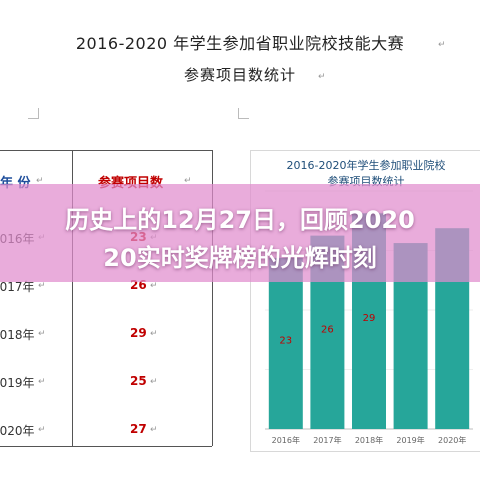 The width and height of the screenshot is (480, 480). What do you see at coordinates (17, 335) in the screenshot?
I see `table-cell-year: 2018年` at bounding box center [17, 335].